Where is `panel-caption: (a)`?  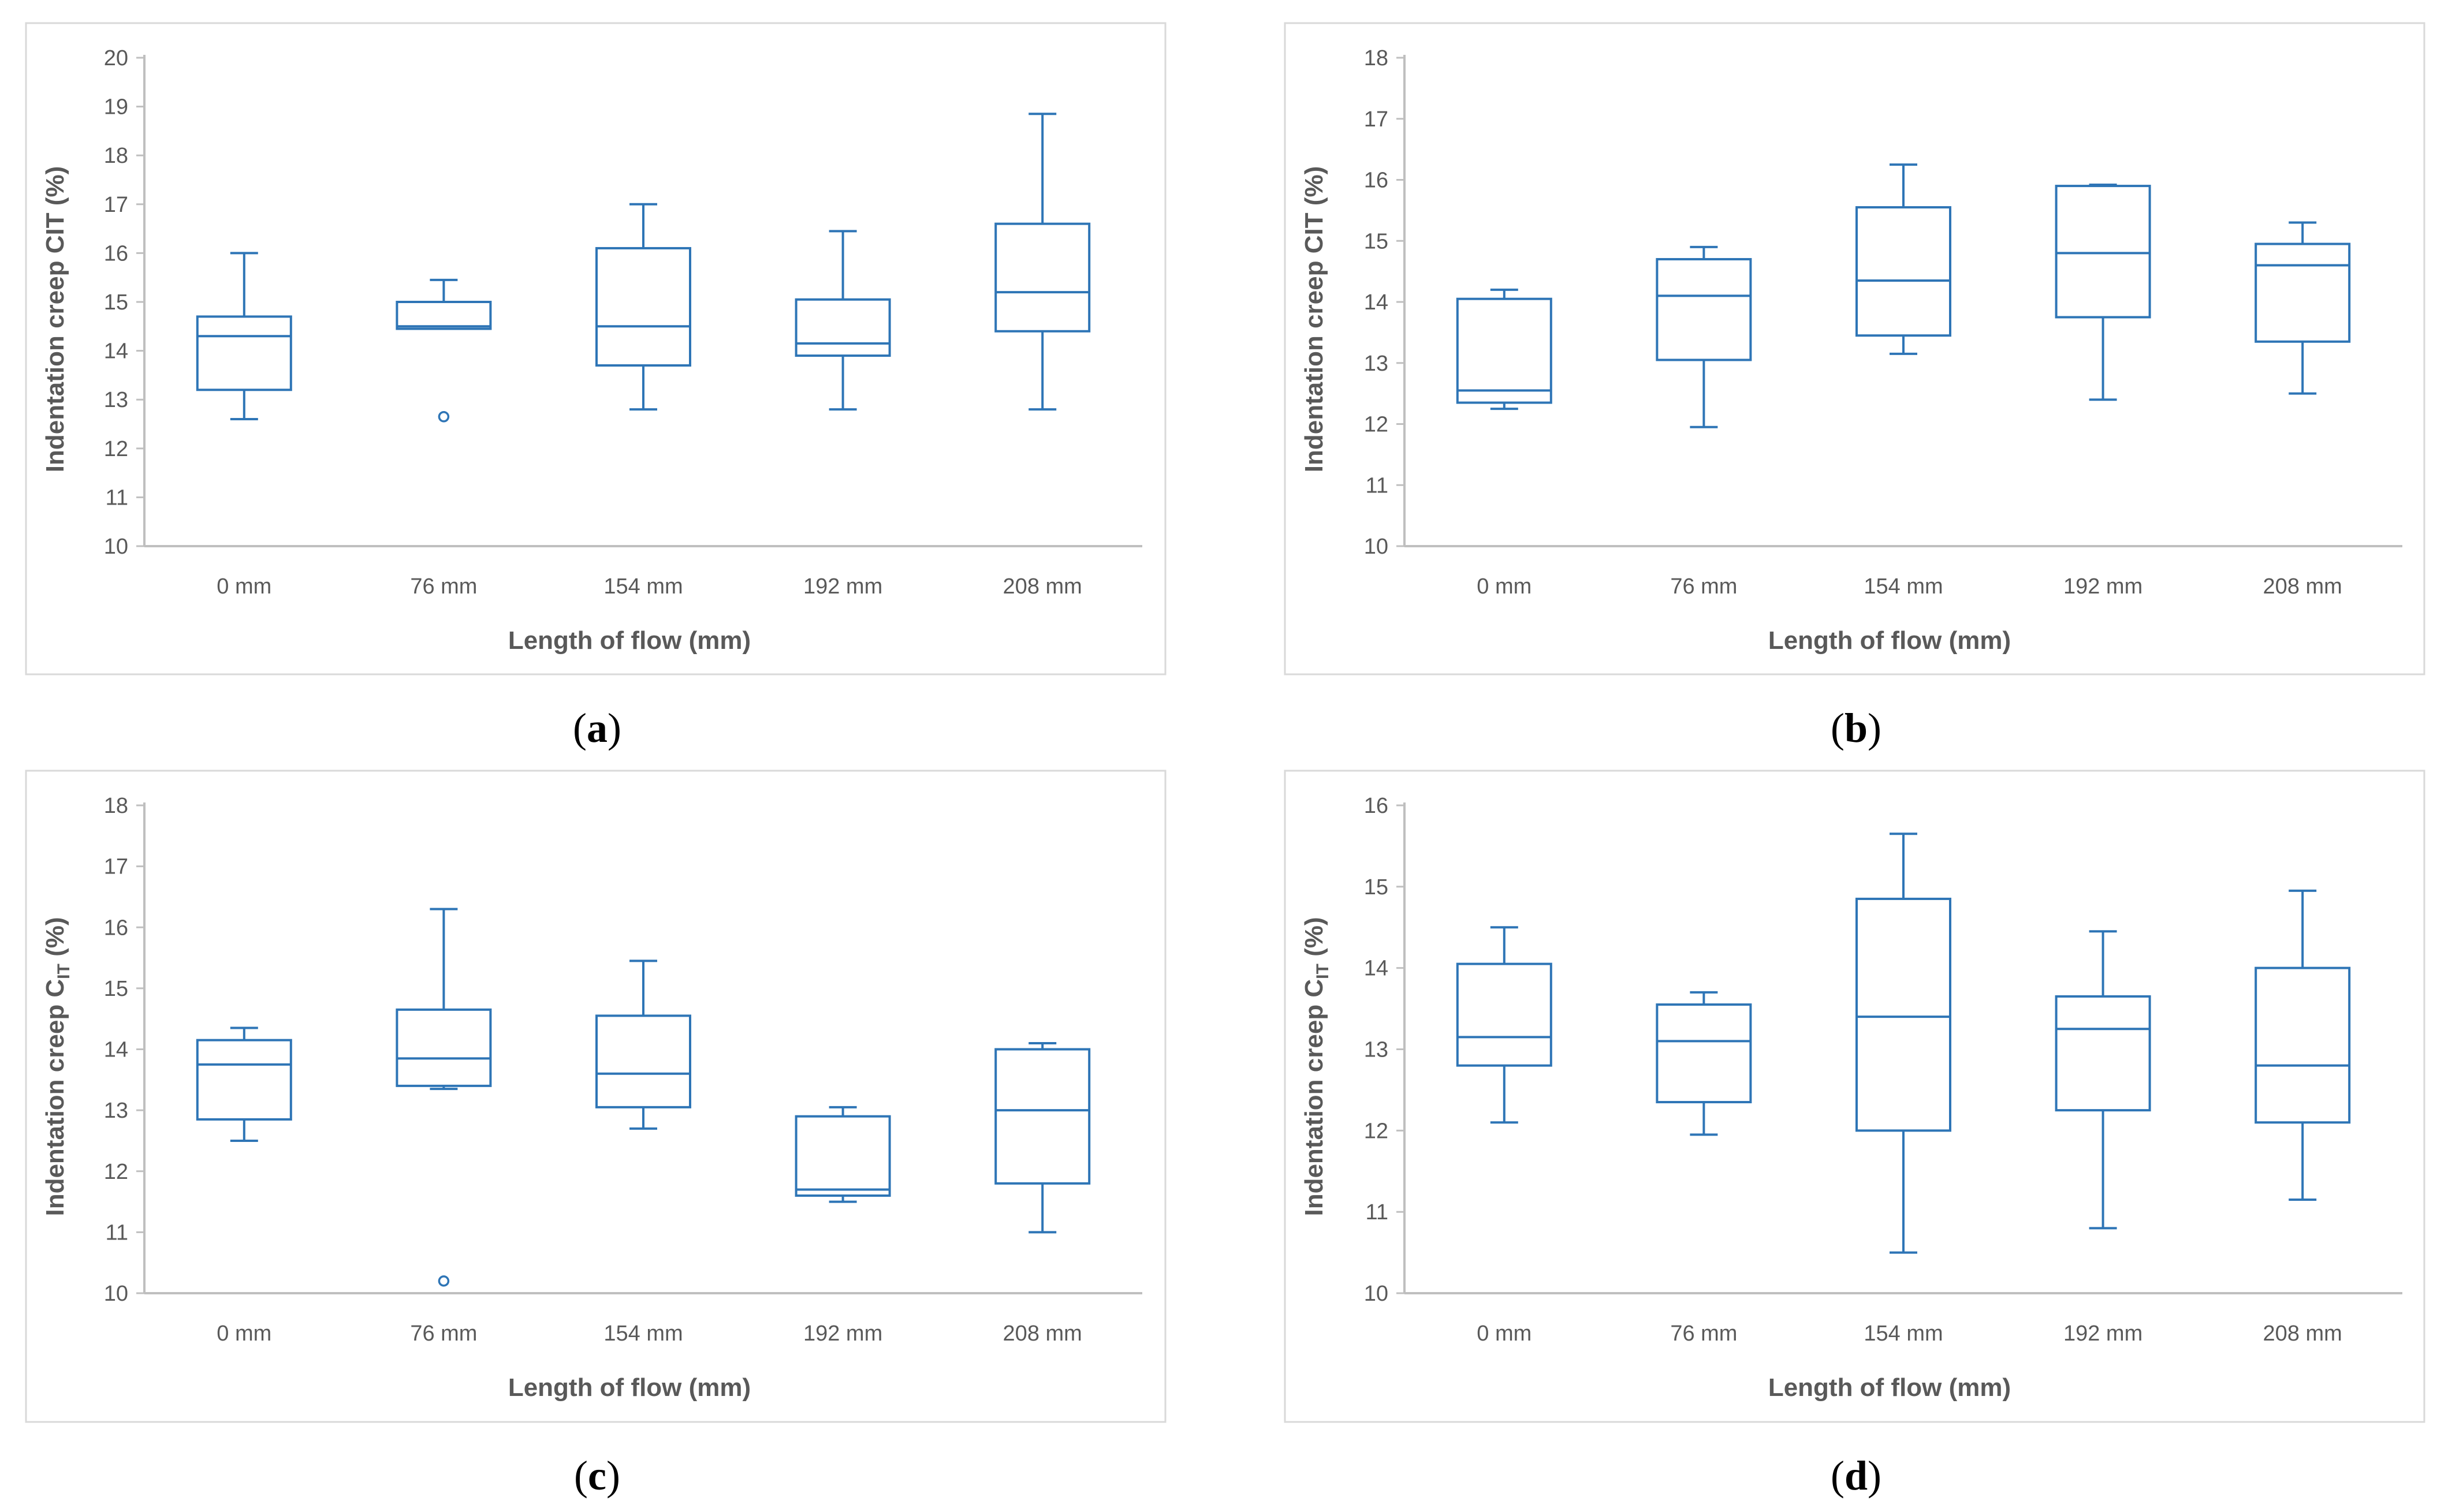
panel-caption: (a) is located at coordinates (597, 728).